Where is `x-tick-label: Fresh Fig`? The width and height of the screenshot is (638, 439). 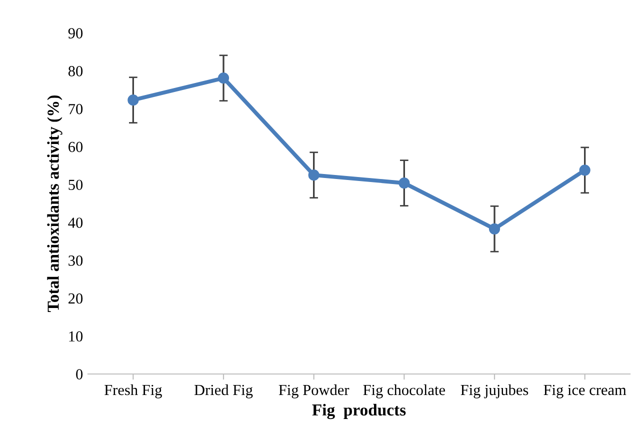
x-tick-label: Fresh Fig is located at coordinates (133, 391).